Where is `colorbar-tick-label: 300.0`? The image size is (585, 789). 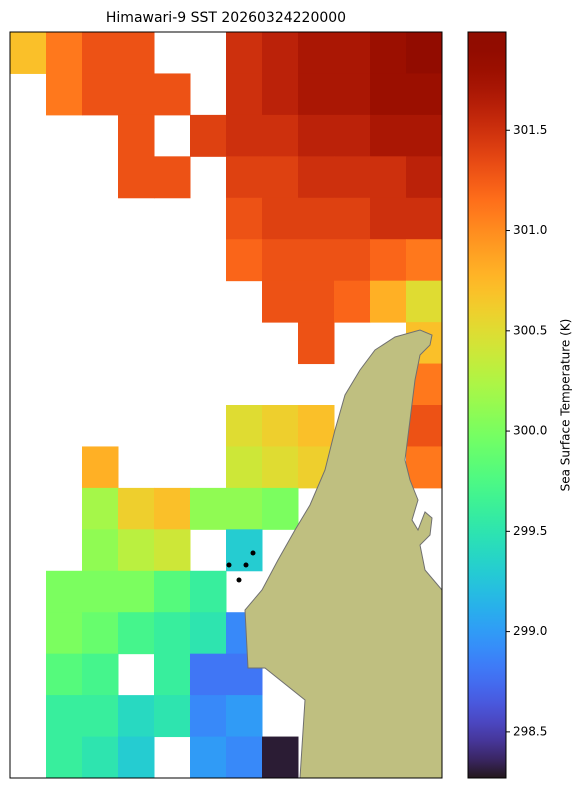 colorbar-tick-label: 300.0 is located at coordinates (530, 431).